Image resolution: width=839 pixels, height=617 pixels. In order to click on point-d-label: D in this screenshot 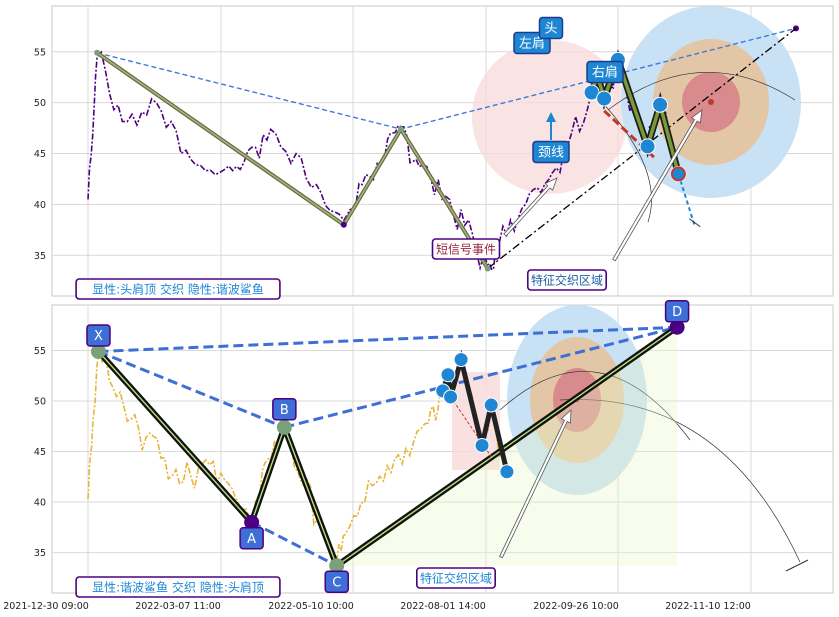, I will do `click(677, 312)`.